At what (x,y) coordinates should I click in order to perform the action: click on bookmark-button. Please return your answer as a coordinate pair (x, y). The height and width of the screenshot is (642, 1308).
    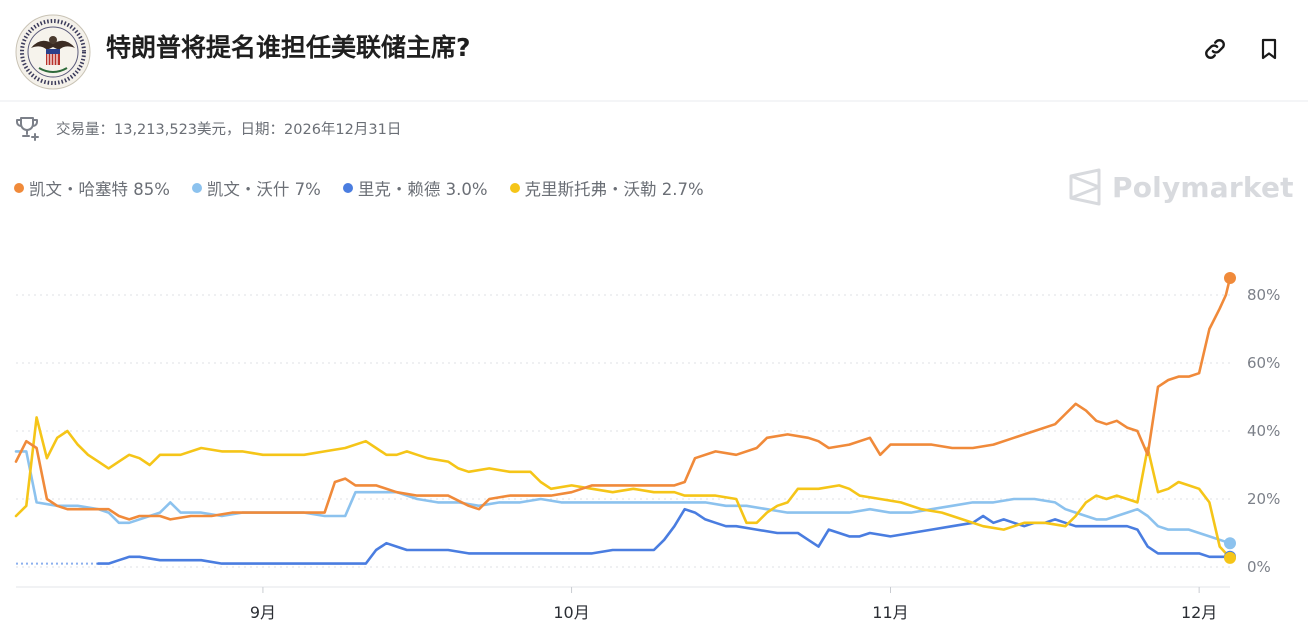
    Looking at the image, I should click on (1269, 49).